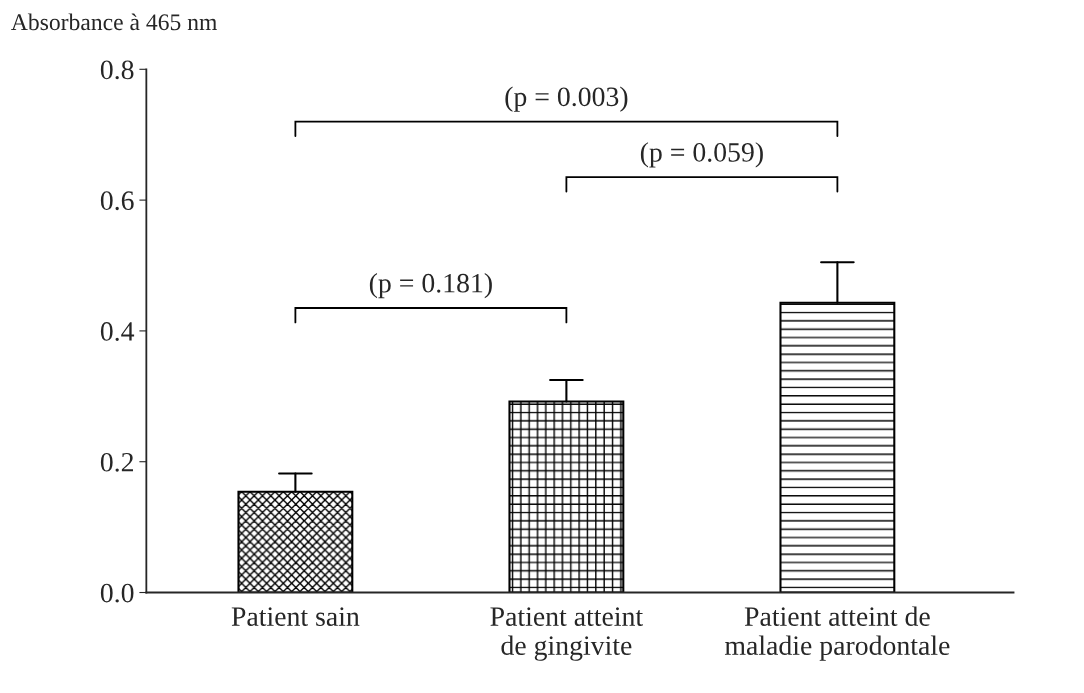 The width and height of the screenshot is (1084, 693). Describe the element at coordinates (566, 99) in the screenshot. I see `annotation: (p = 0.003)` at that location.